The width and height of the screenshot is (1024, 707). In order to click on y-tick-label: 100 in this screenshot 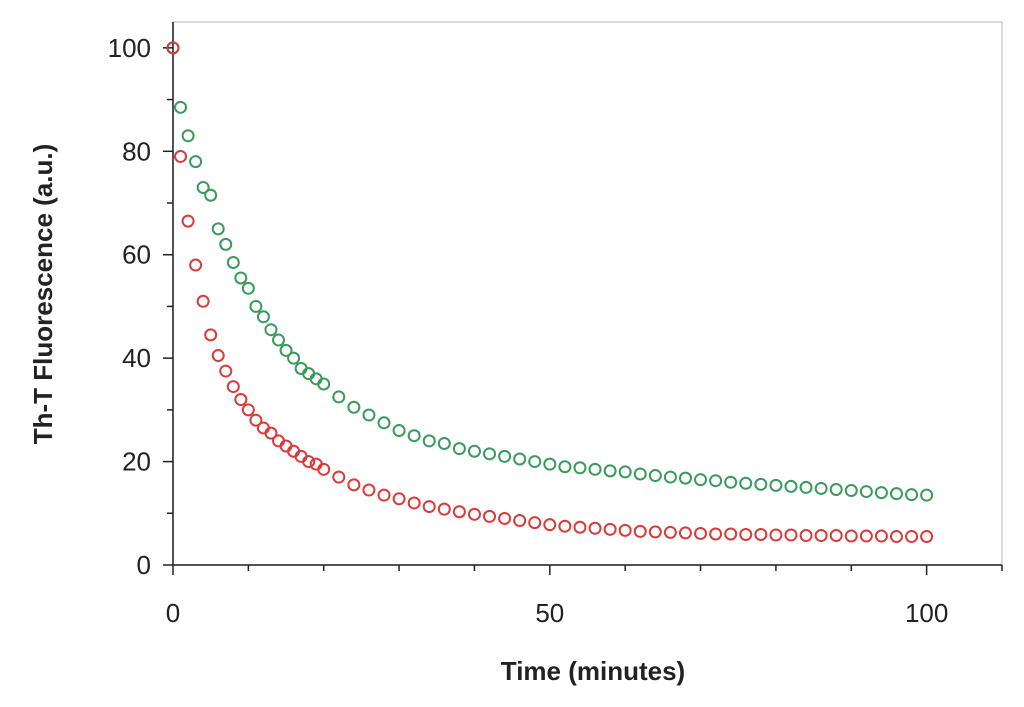, I will do `click(129, 48)`.